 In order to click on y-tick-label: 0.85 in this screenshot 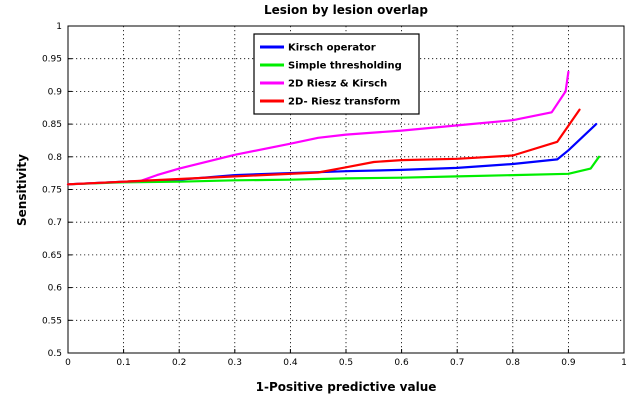, I will do `click(52, 125)`.